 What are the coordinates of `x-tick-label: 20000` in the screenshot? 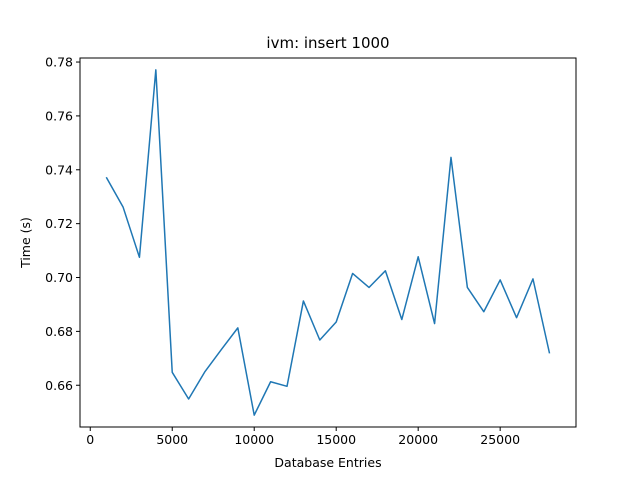 It's located at (418, 439).